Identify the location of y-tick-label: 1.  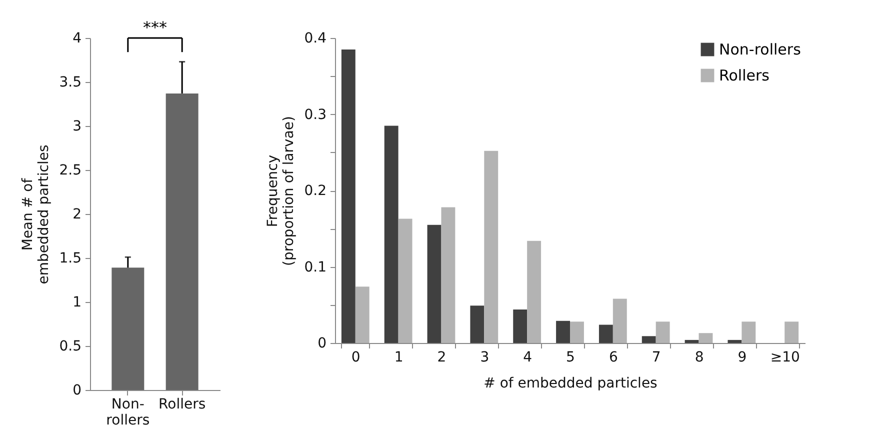
(77, 302).